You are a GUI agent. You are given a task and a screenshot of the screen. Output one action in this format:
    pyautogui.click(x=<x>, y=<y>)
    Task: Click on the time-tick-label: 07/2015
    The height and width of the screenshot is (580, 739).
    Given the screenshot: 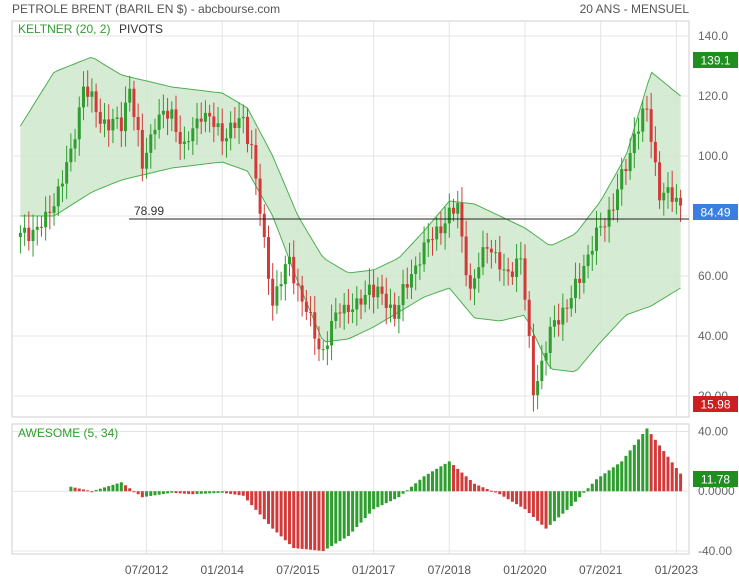 What is the action you would take?
    pyautogui.click(x=298, y=570)
    